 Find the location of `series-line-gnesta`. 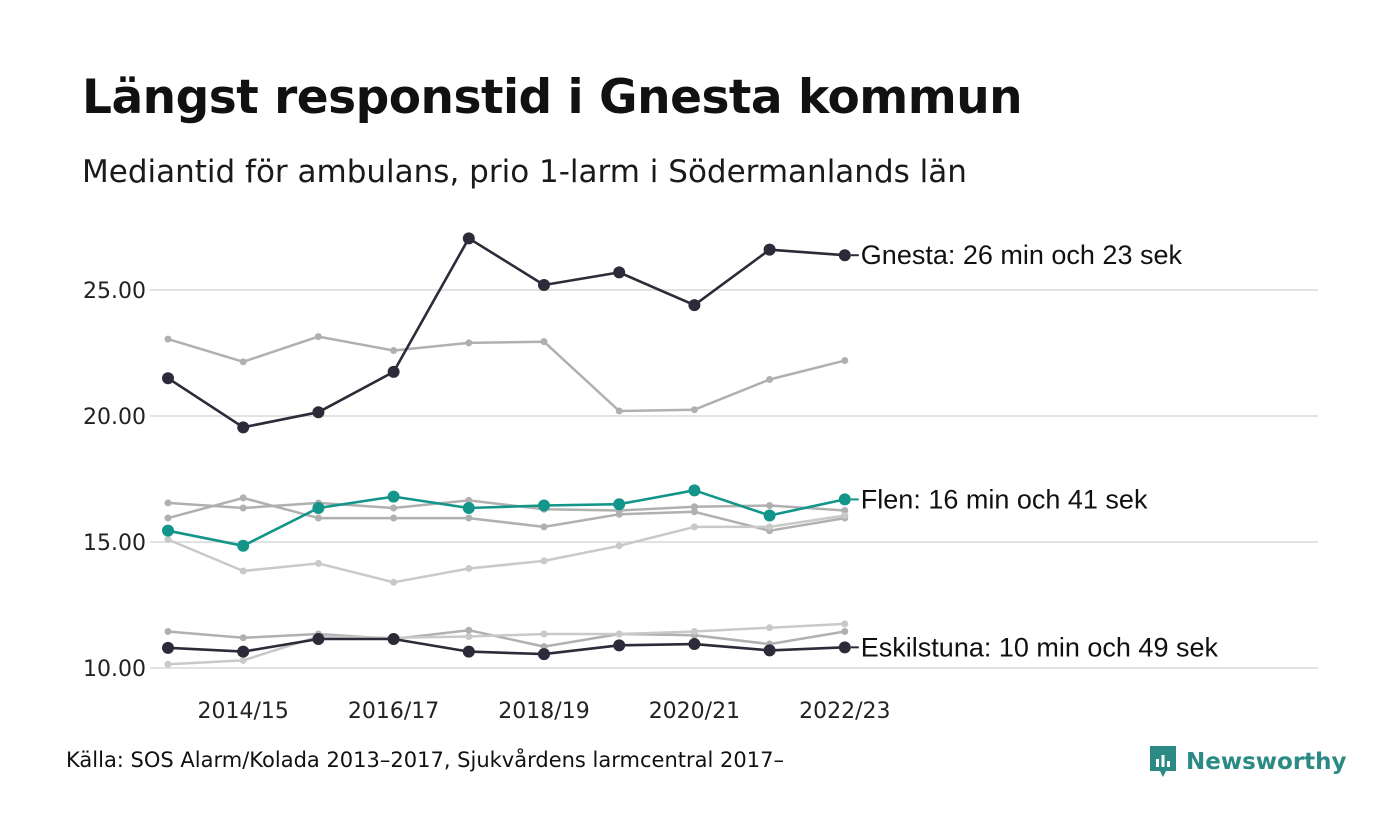

series-line-gnesta is located at coordinates (506, 333).